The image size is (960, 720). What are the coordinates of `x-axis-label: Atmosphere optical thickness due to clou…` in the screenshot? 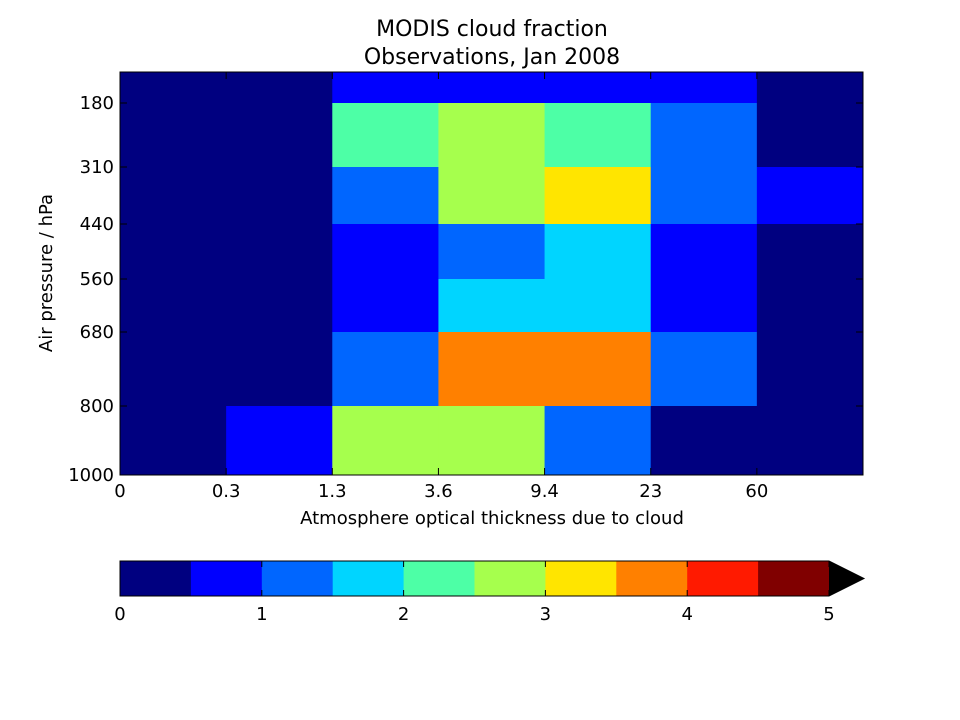 It's located at (492, 518).